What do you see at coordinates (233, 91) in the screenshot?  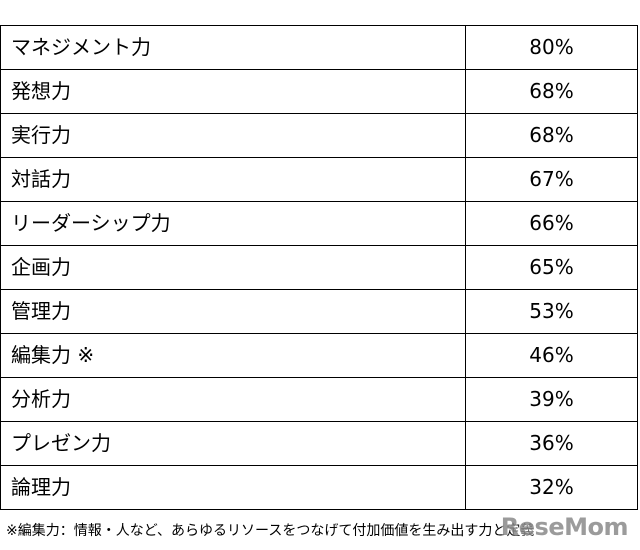 I see `skill-label: 発想力` at bounding box center [233, 91].